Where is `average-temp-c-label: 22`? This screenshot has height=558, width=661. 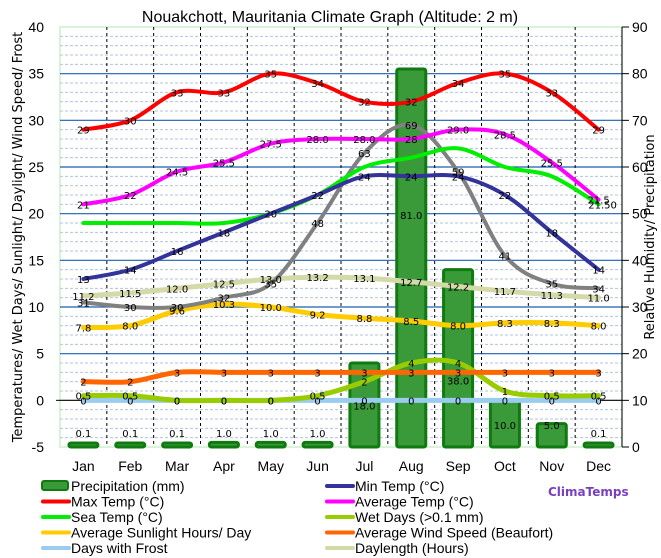 average-temp-c-label: 22 is located at coordinates (130, 196).